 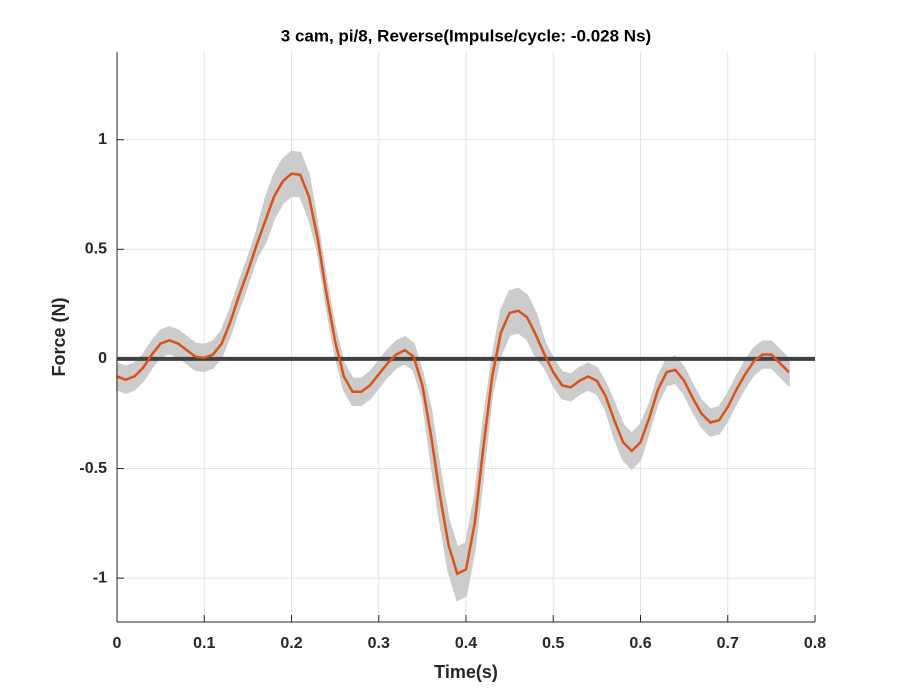 I want to click on x-tick-label: 0.5, so click(x=553, y=643).